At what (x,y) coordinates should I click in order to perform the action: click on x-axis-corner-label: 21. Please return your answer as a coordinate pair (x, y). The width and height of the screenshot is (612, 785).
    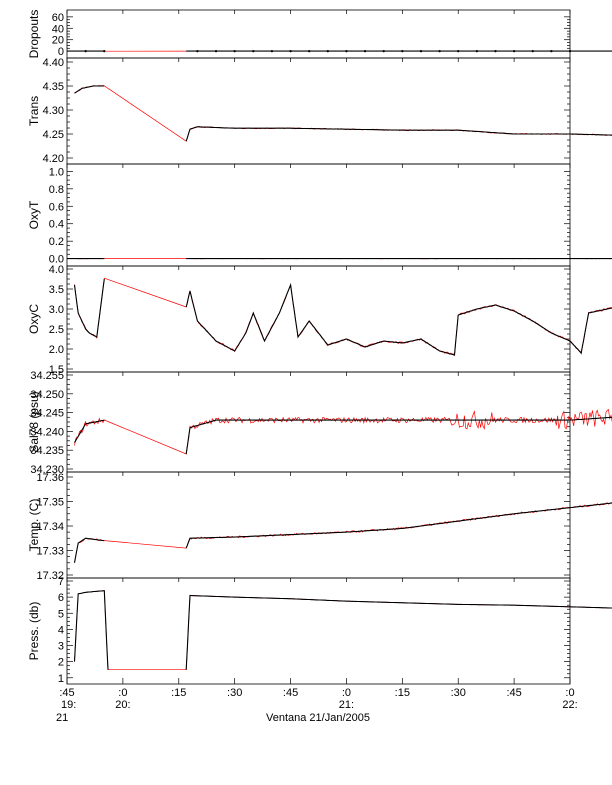
    Looking at the image, I should click on (62, 718).